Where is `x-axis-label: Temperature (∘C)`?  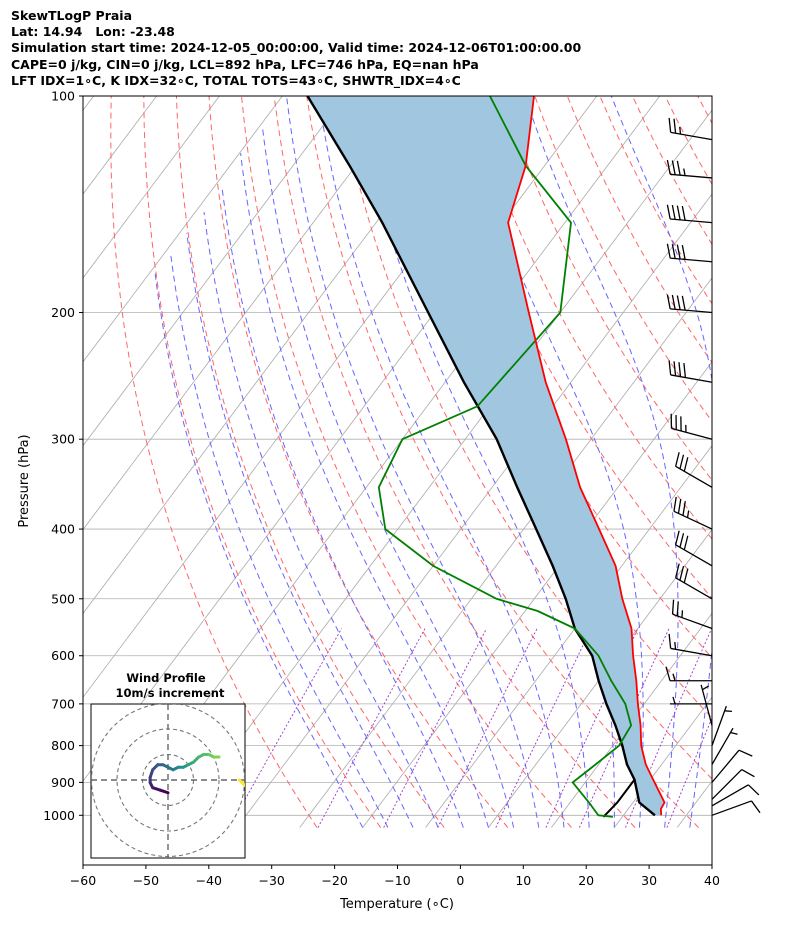
x-axis-label: Temperature (∘C) is located at coordinates (396, 904).